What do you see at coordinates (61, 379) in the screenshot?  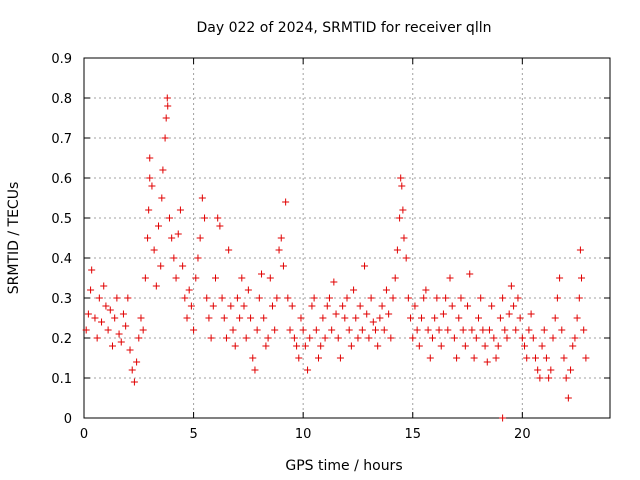 I see `y-tick-label: 0.1` at bounding box center [61, 379].